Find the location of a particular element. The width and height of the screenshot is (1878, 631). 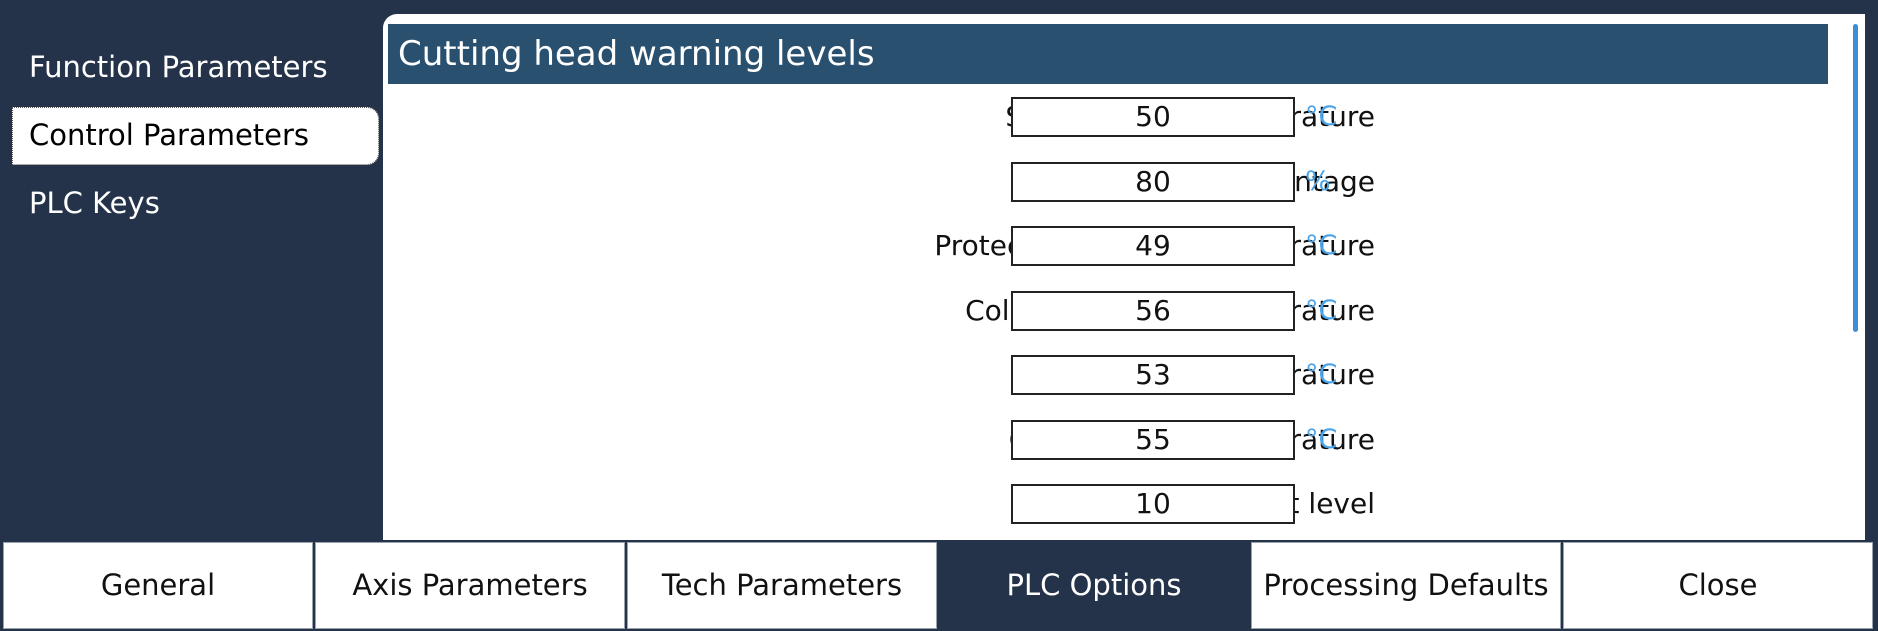

param-row: Focal lens temperature 53 °C is located at coordinates (1083, 375).